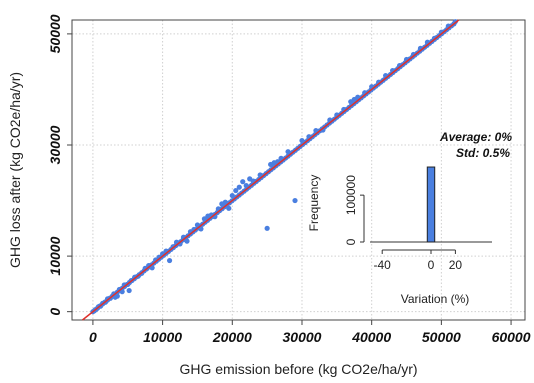 The height and width of the screenshot is (383, 534). What do you see at coordinates (314, 203) in the screenshot?
I see `inset-y-label: Frequency` at bounding box center [314, 203].